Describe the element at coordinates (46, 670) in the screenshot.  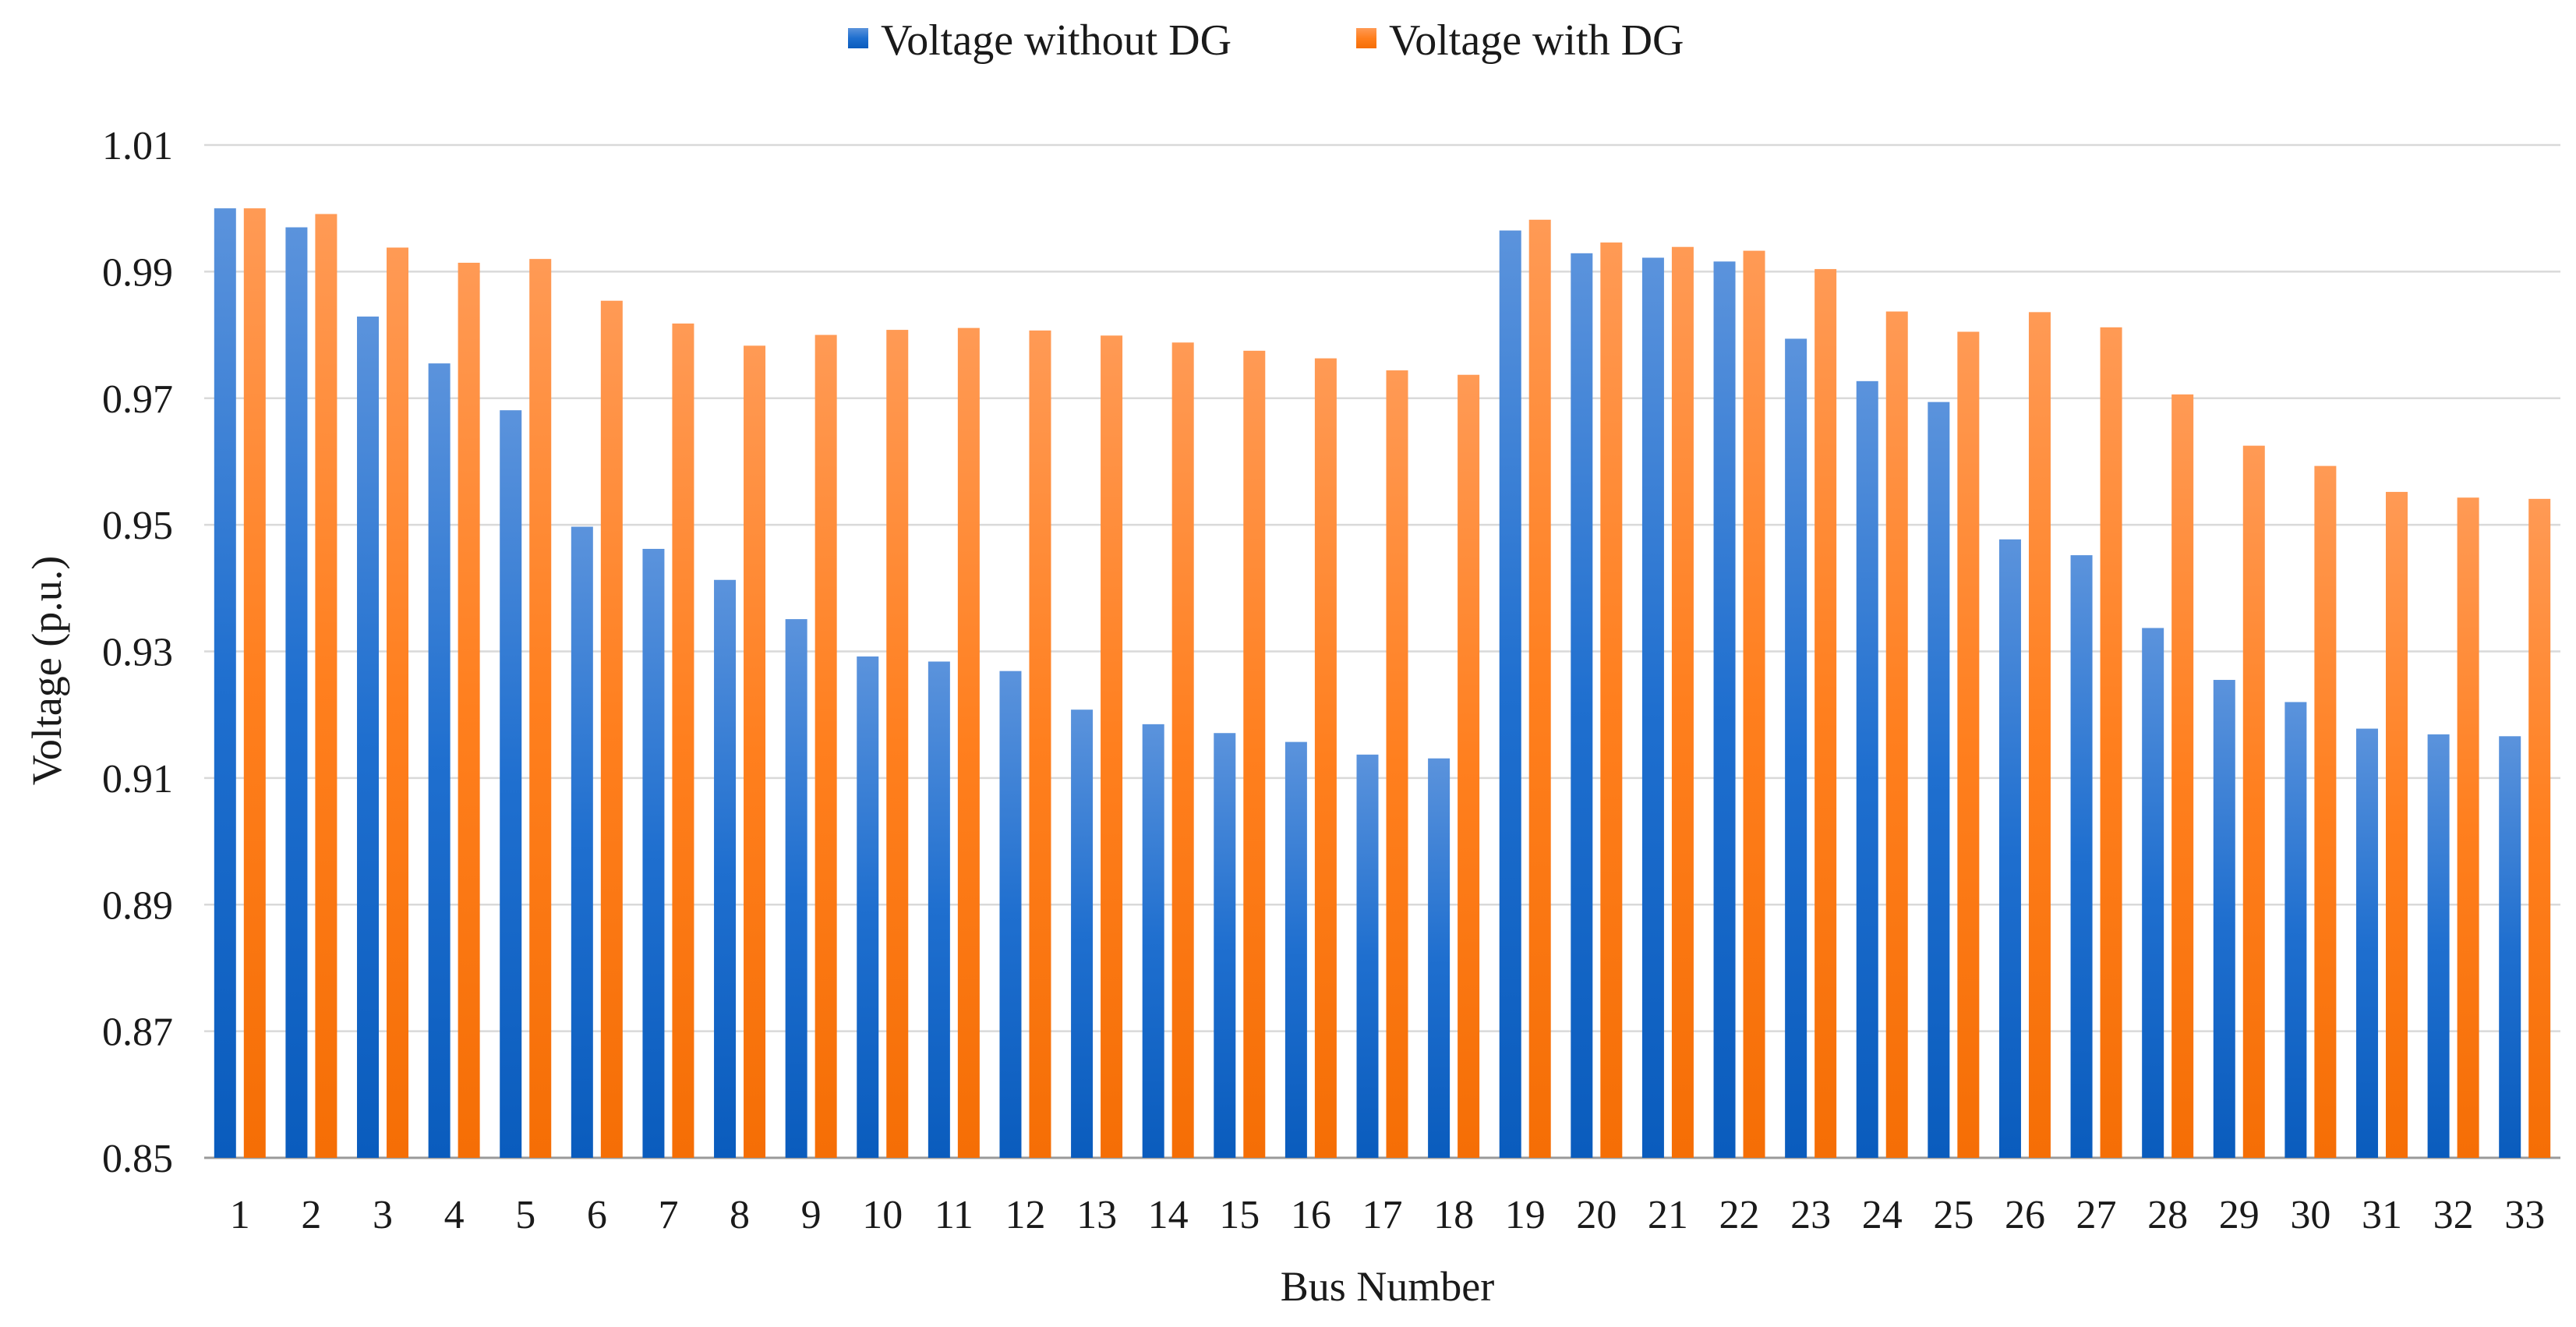
I see `y-axis-title: Voltage (p.u.)` at that location.